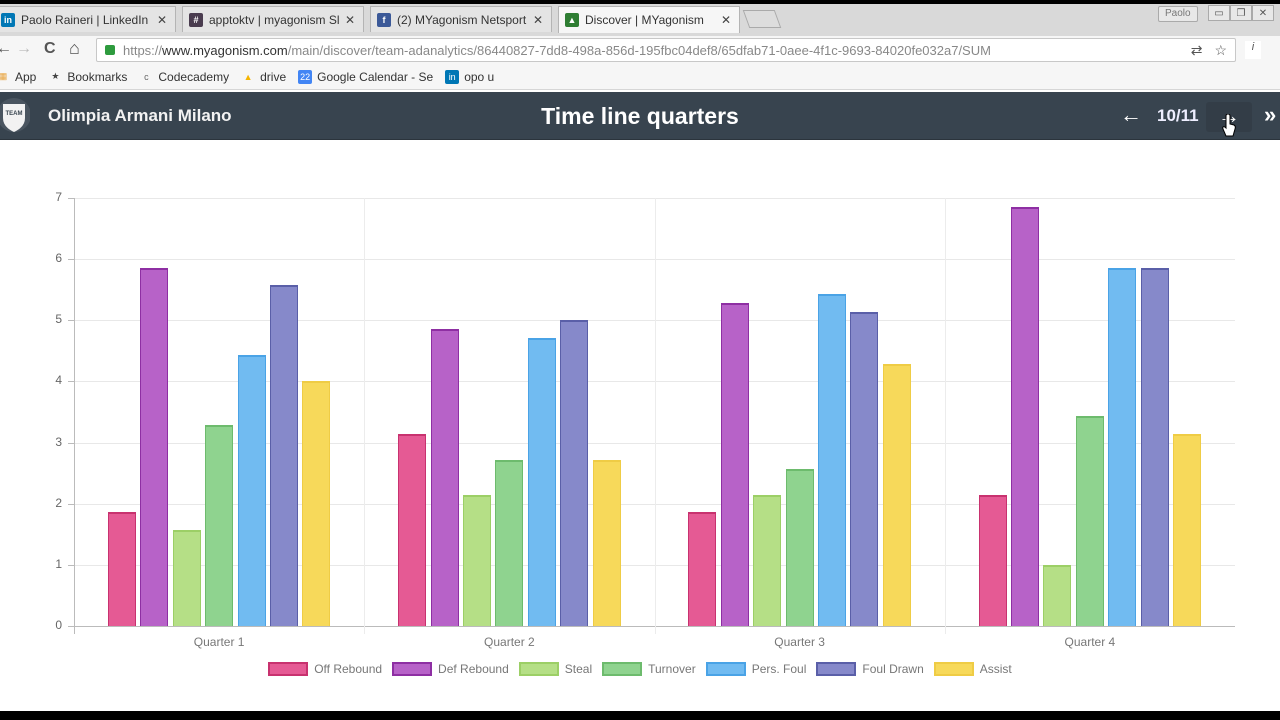 This screenshot has height=720, width=1280. I want to click on calendar-icon: 22, so click(305, 76).